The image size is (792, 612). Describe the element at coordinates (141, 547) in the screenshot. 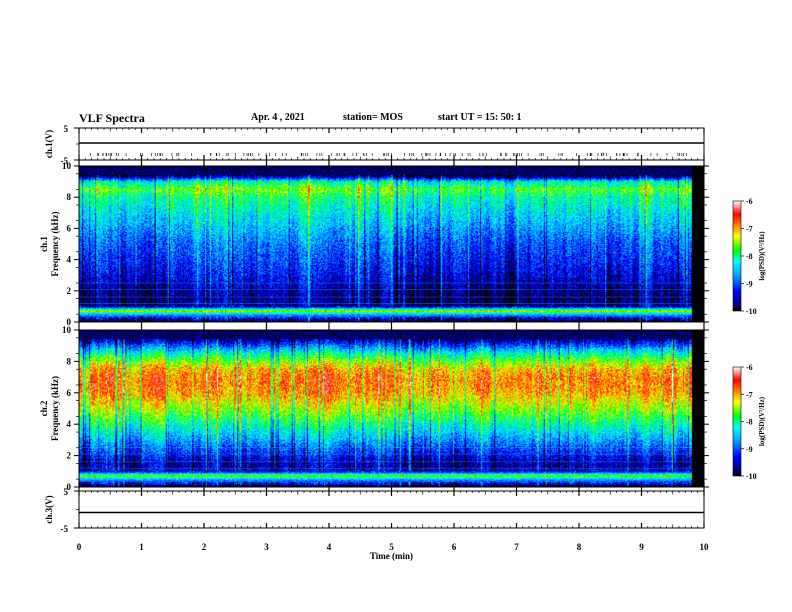

I see `x-tick-label: 1` at that location.